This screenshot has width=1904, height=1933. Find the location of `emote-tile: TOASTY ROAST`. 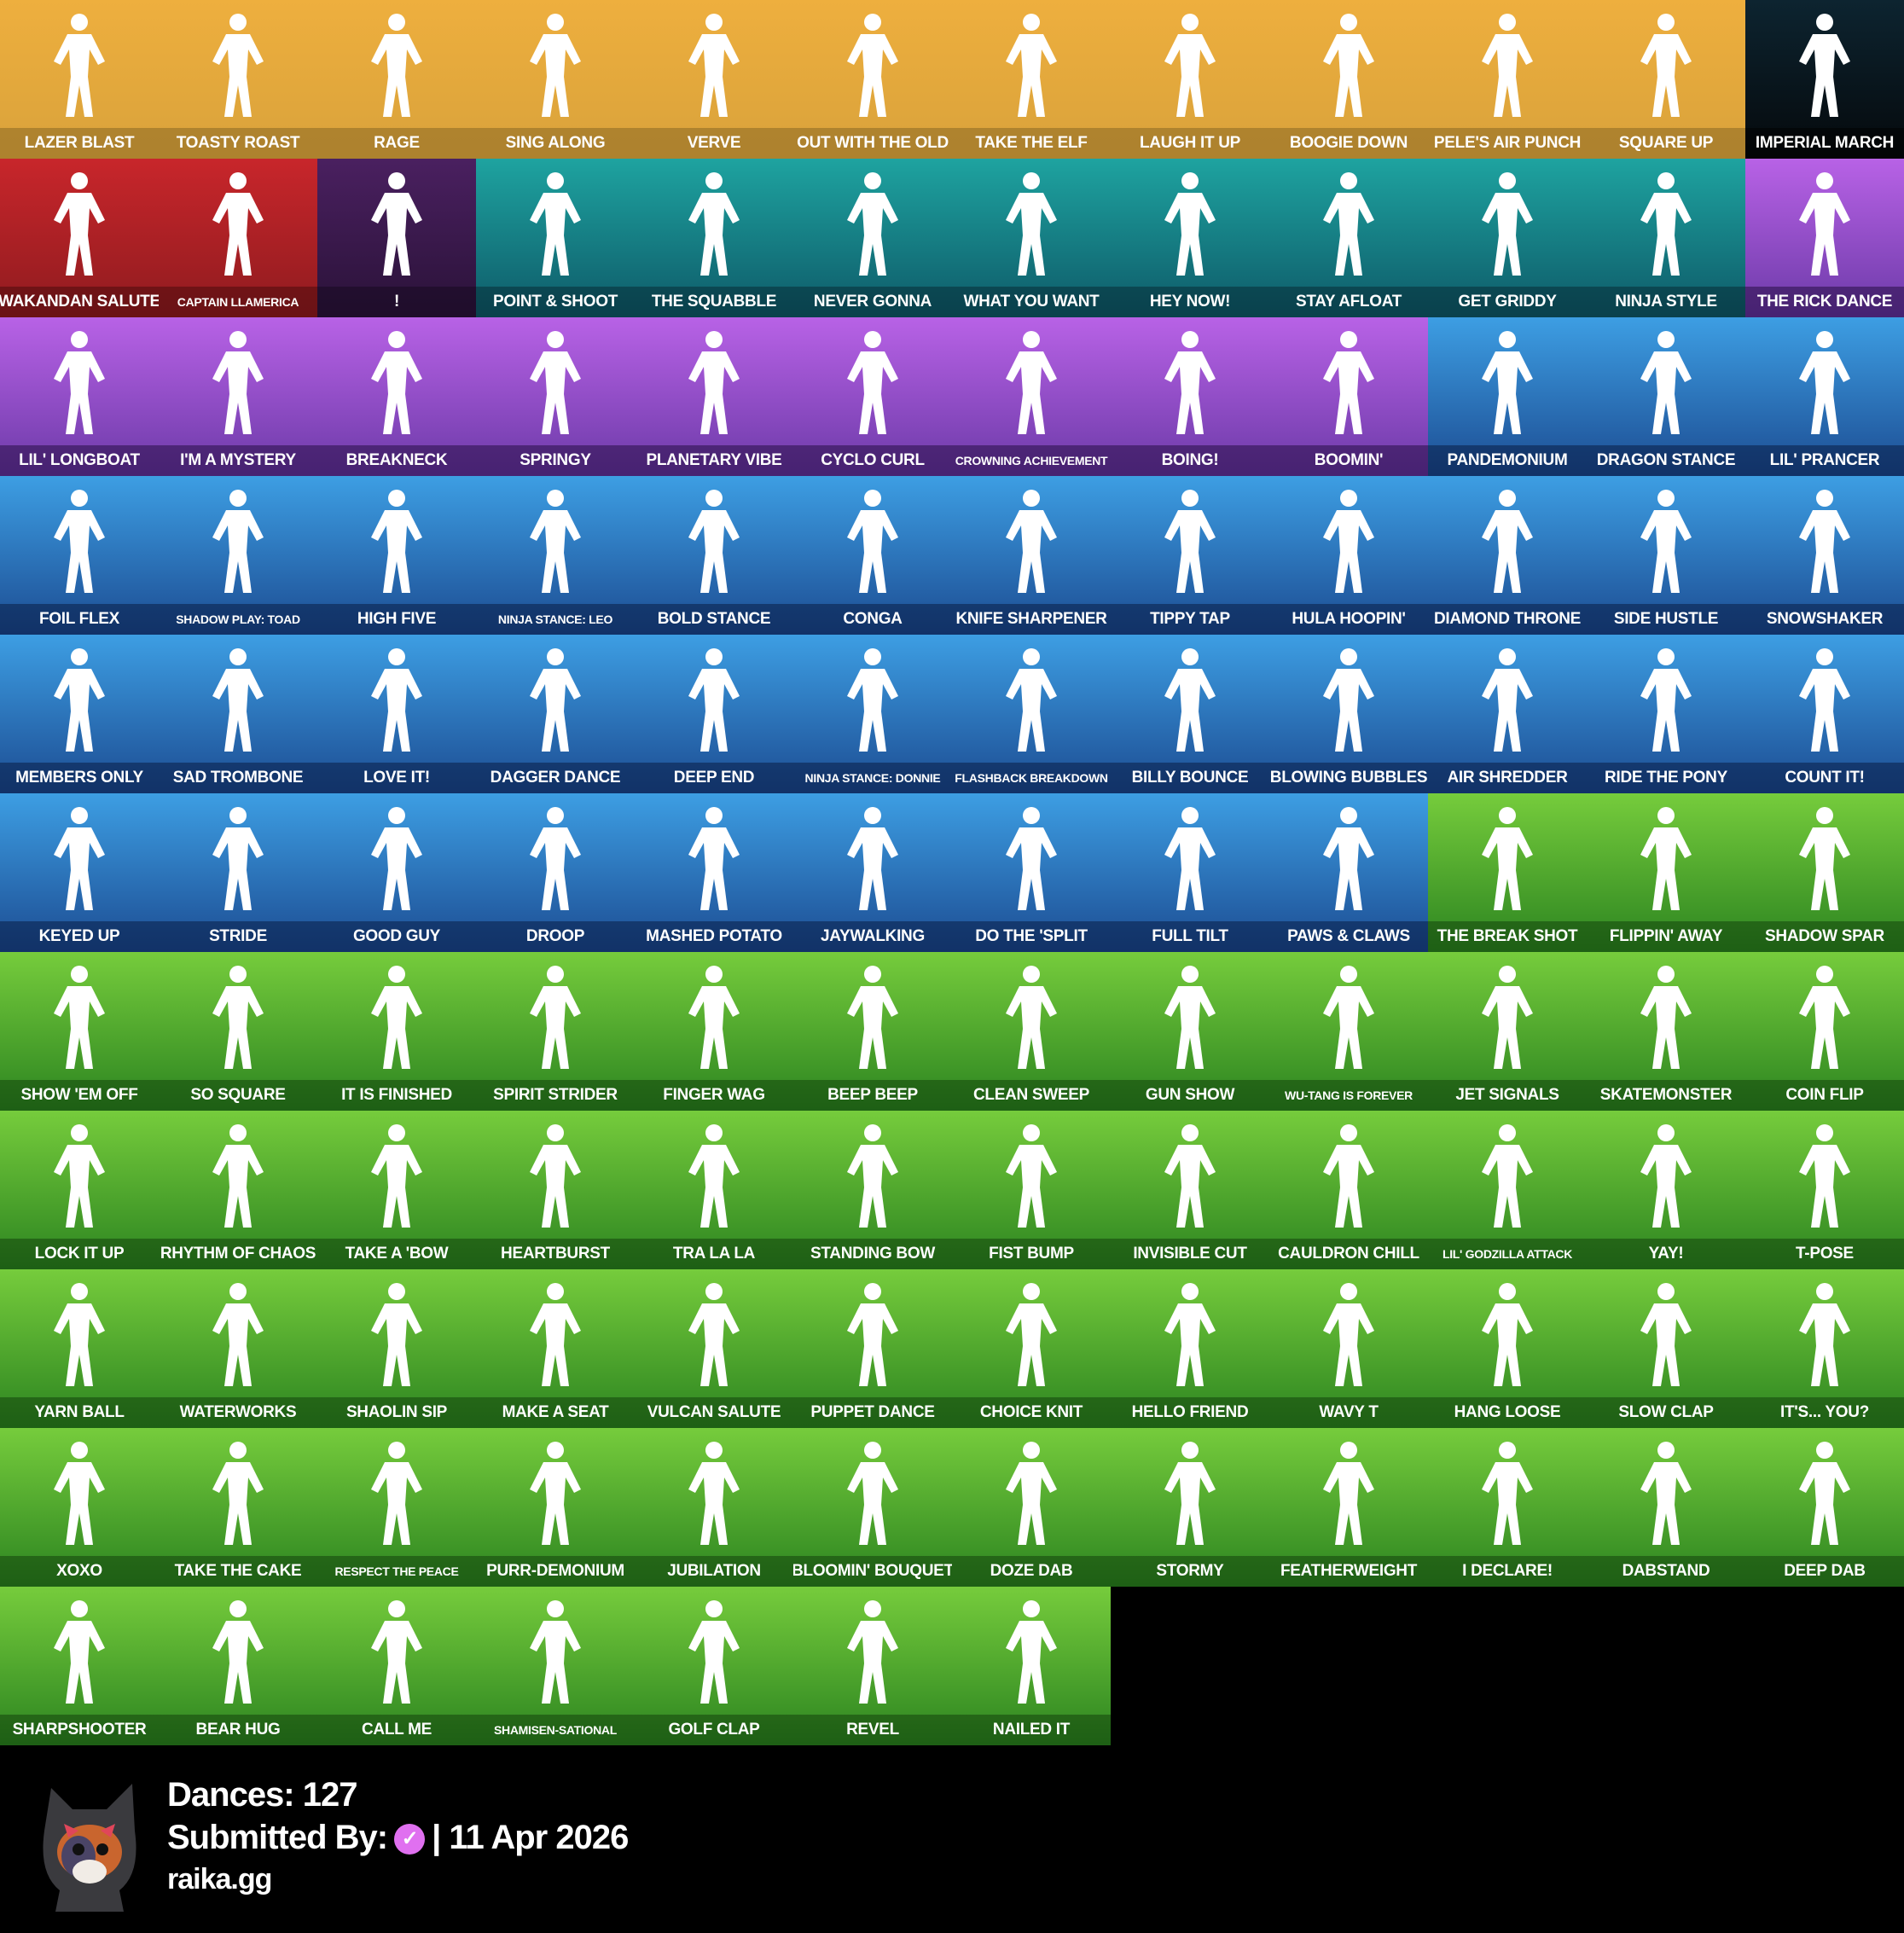

emote-tile: TOASTY ROAST is located at coordinates (238, 79).